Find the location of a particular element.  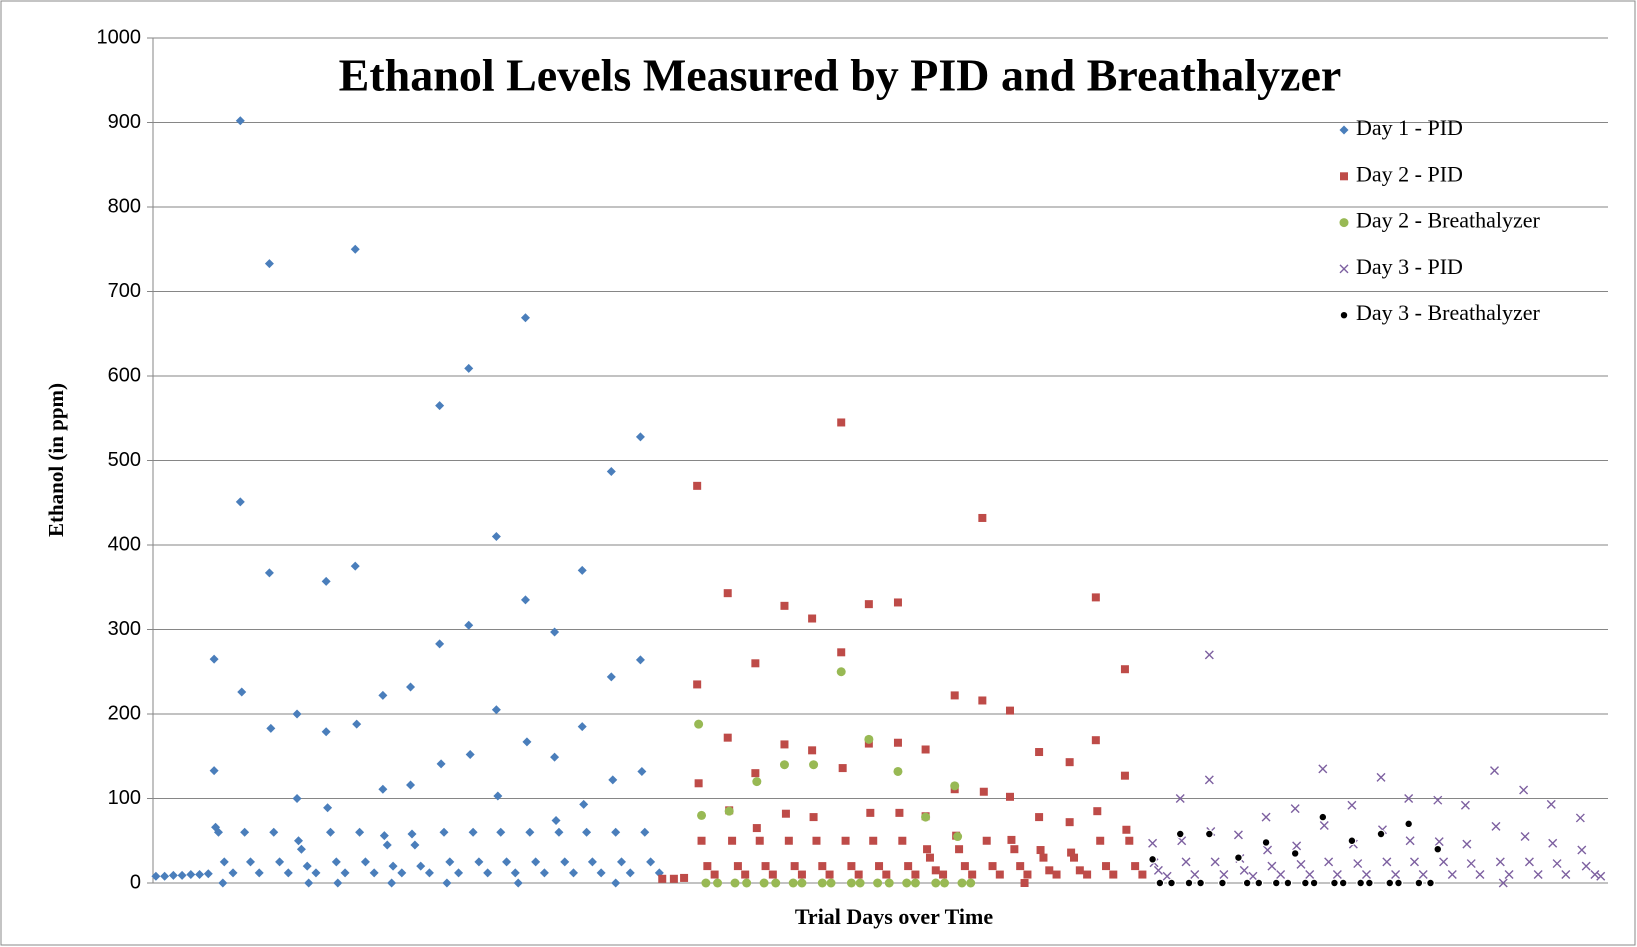

legend-marker is located at coordinates (1344, 130).